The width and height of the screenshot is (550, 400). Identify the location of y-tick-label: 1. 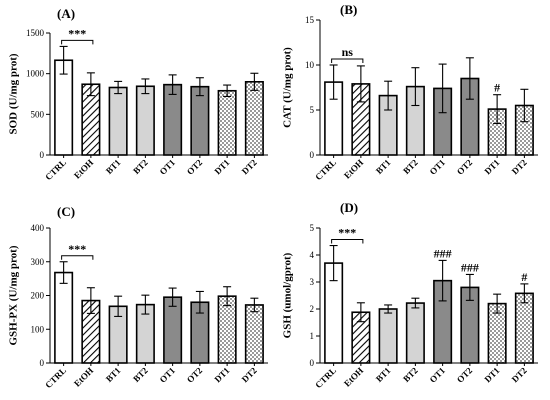
(312, 336).